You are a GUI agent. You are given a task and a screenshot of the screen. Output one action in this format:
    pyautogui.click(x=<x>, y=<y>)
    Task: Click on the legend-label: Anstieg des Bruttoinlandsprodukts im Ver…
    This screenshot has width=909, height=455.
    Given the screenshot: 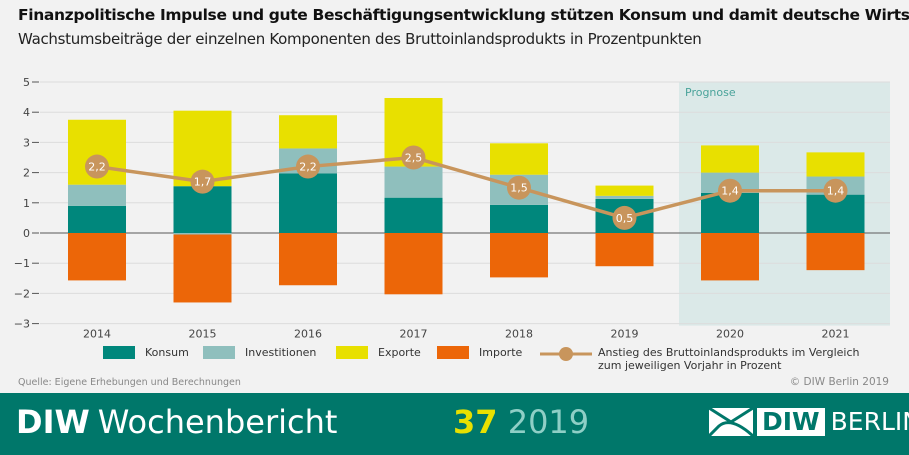 What is the action you would take?
    pyautogui.click(x=729, y=352)
    